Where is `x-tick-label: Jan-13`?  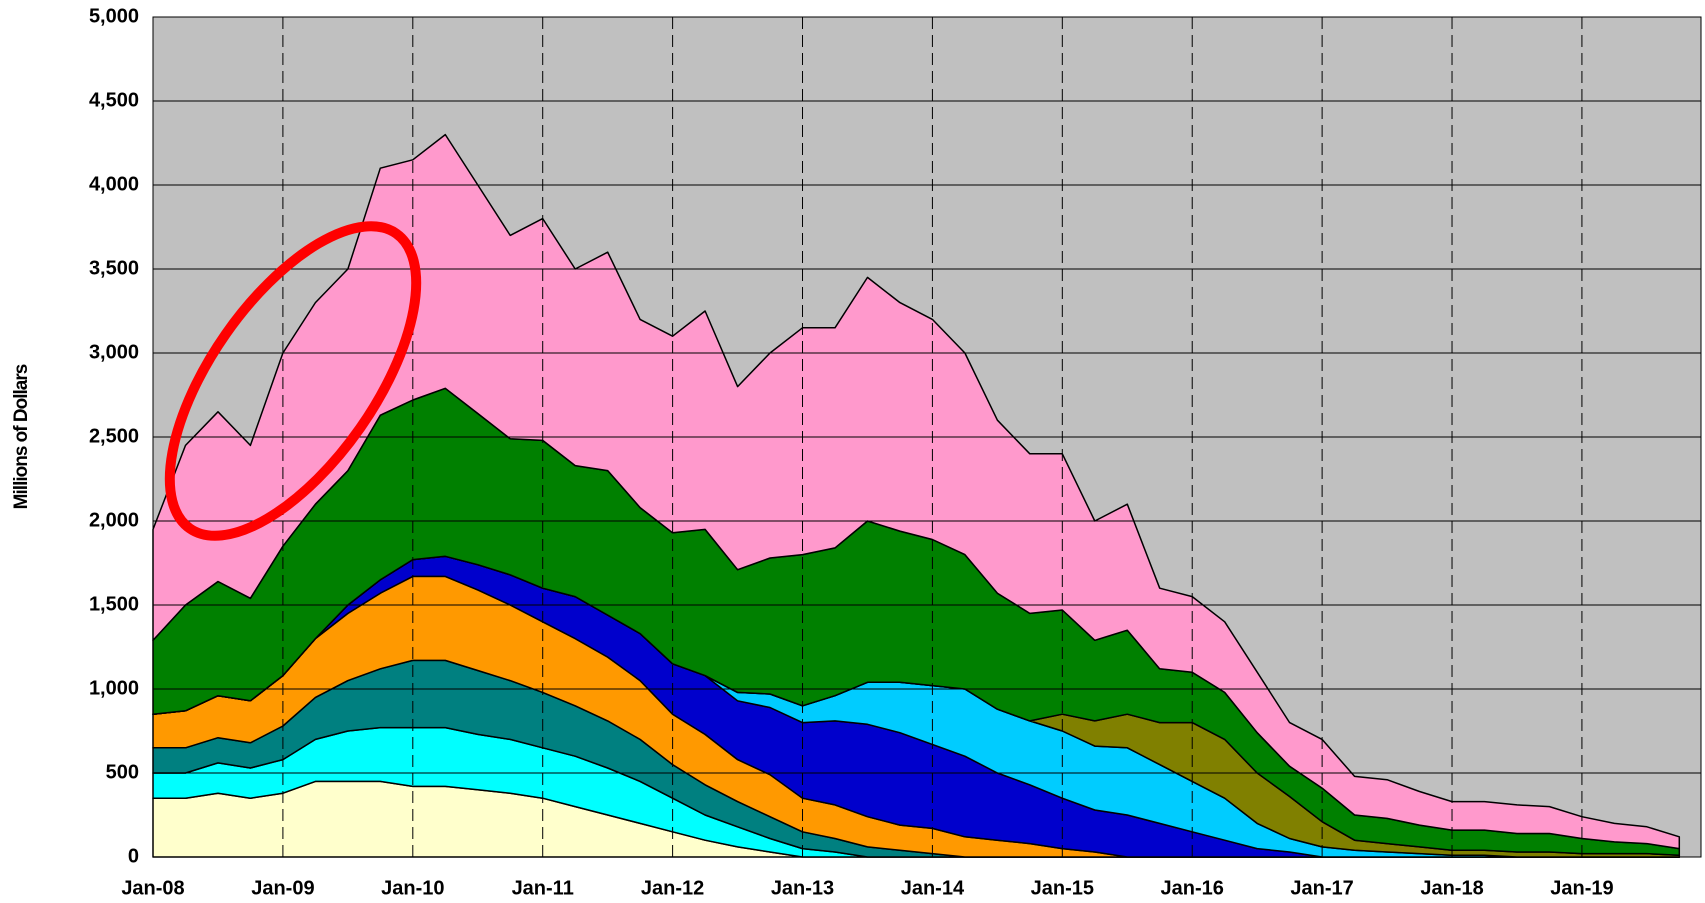
x-tick-label: Jan-13 is located at coordinates (802, 888).